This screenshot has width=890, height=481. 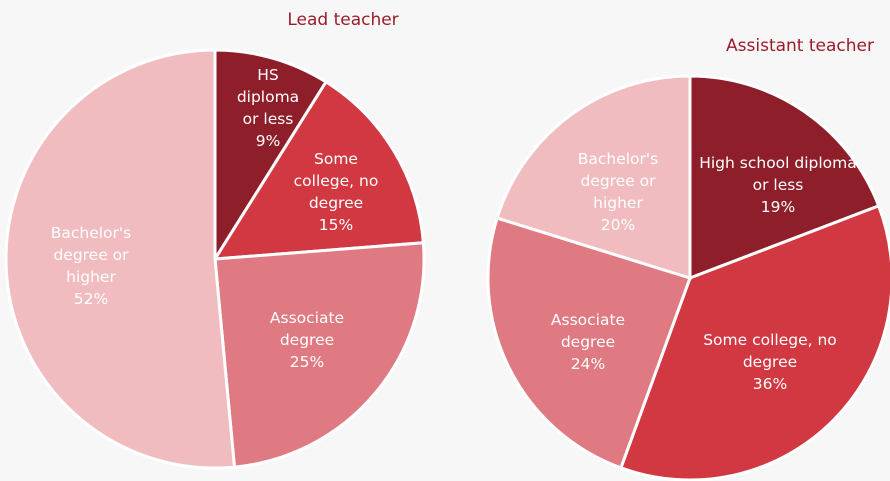 What do you see at coordinates (268, 141) in the screenshot?
I see `value-label: 9%` at bounding box center [268, 141].